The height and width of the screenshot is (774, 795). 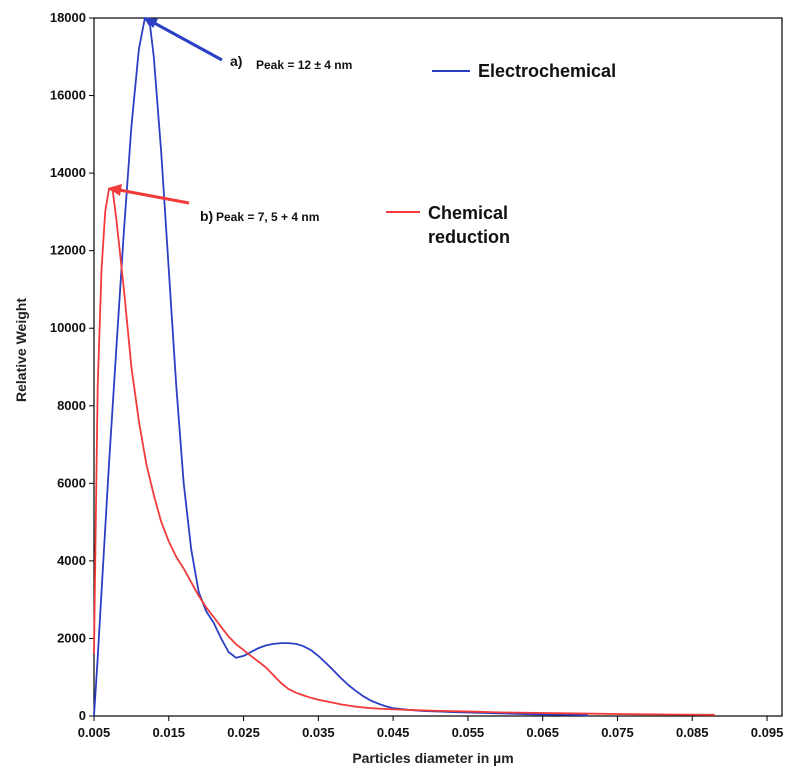 I want to click on x-tick-label: 0.015, so click(x=169, y=732).